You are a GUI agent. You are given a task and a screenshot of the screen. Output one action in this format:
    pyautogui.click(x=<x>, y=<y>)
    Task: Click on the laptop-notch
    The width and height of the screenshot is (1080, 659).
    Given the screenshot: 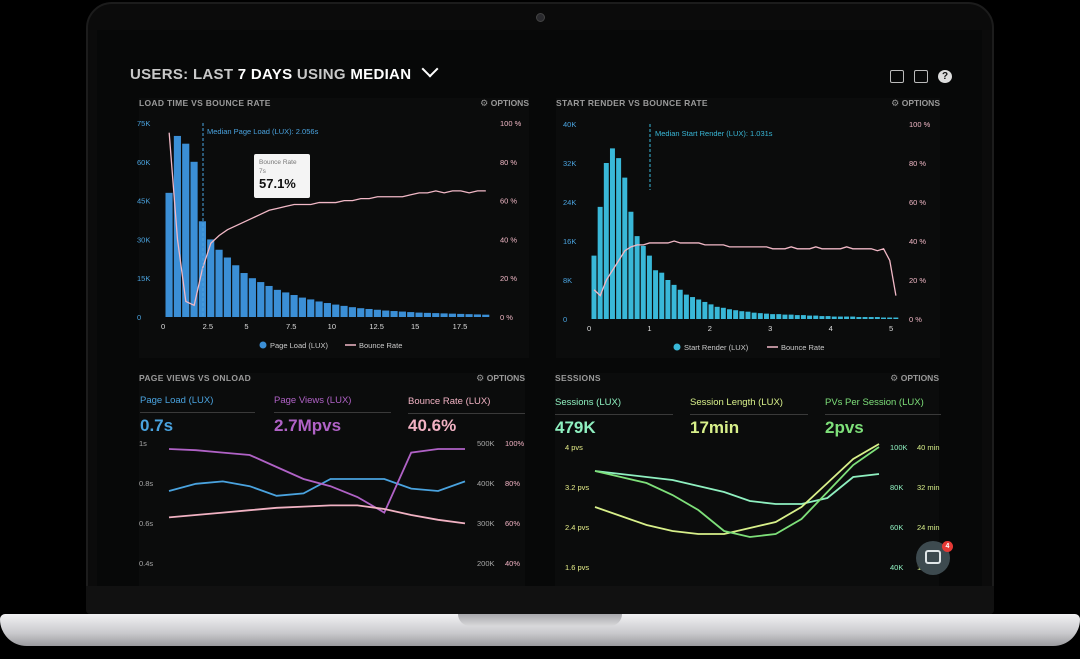 What is the action you would take?
    pyautogui.click(x=540, y=620)
    